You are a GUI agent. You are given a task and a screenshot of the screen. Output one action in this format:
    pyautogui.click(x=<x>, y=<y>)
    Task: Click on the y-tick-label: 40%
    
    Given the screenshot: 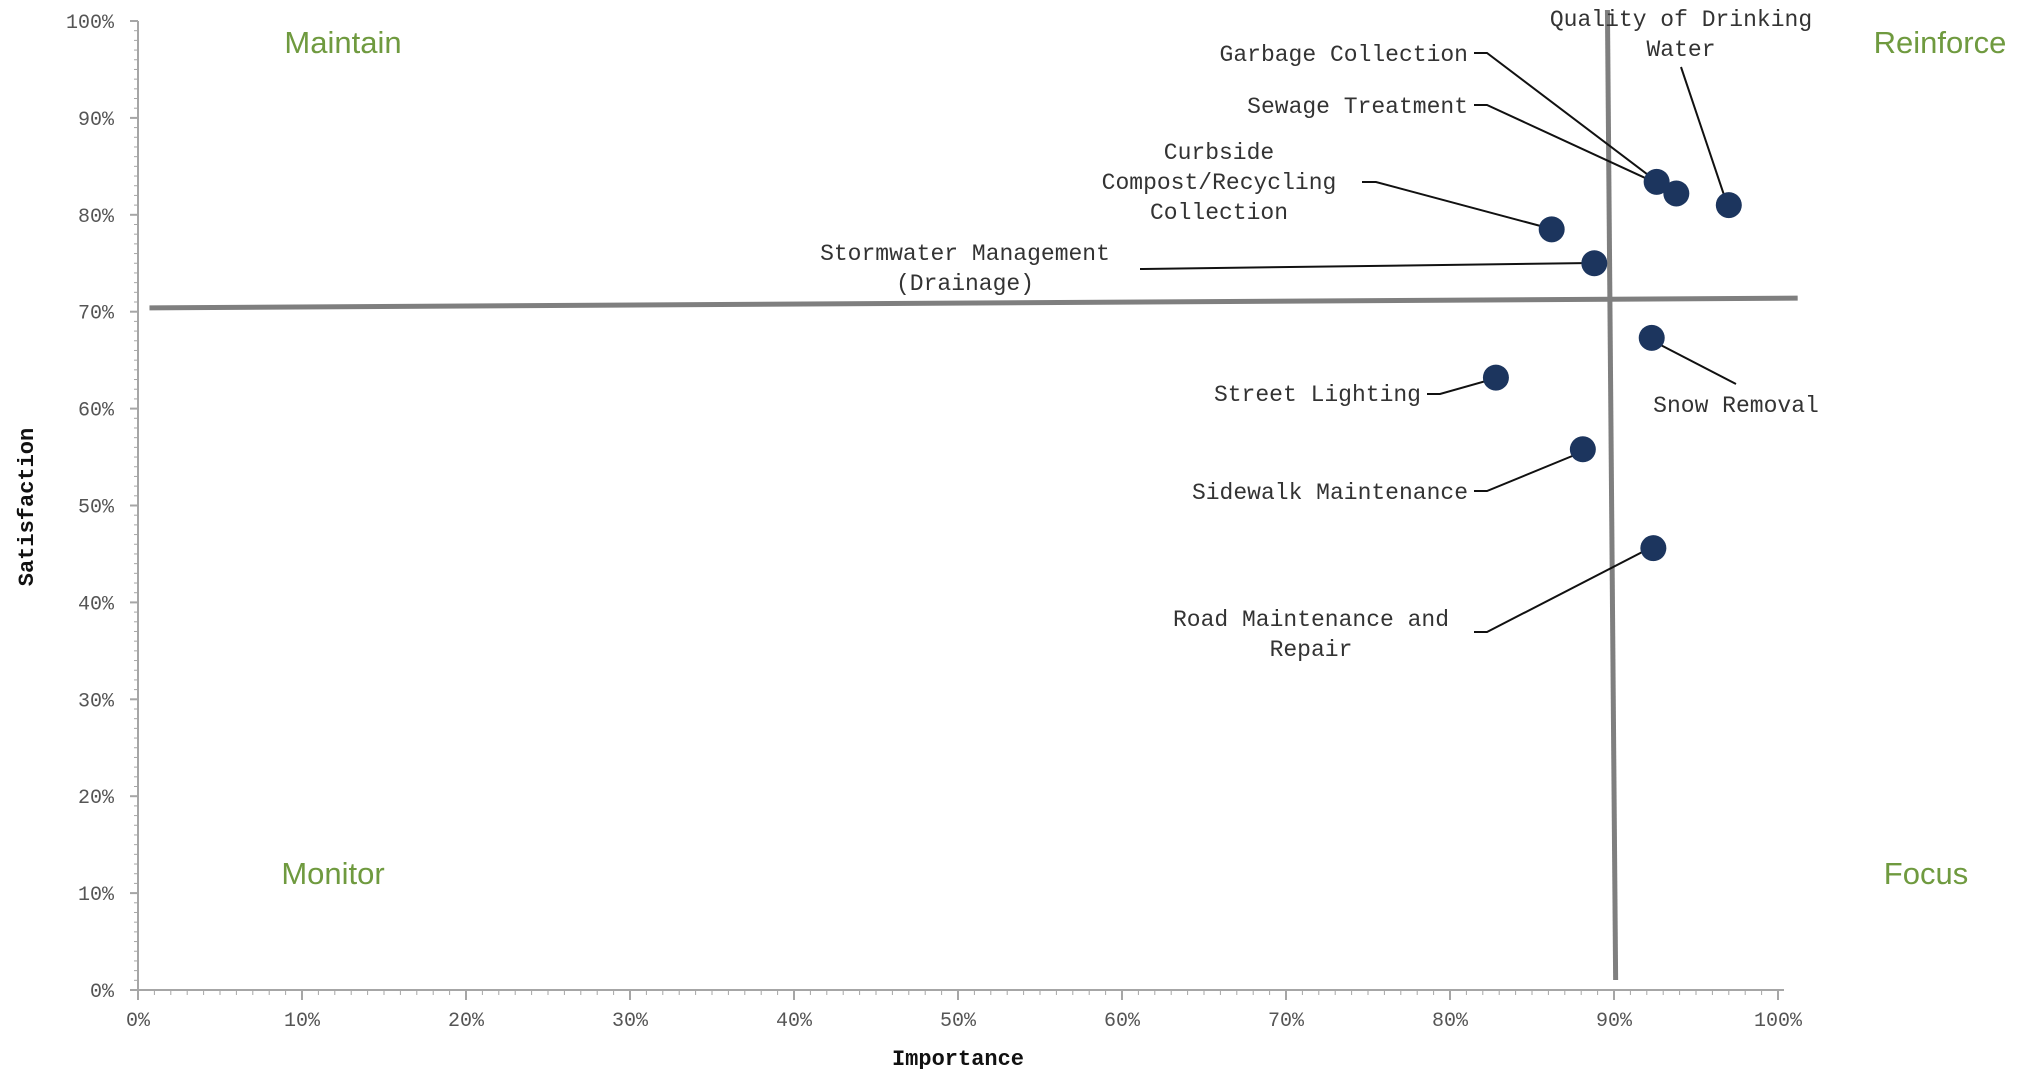 What is the action you would take?
    pyautogui.click(x=96, y=604)
    